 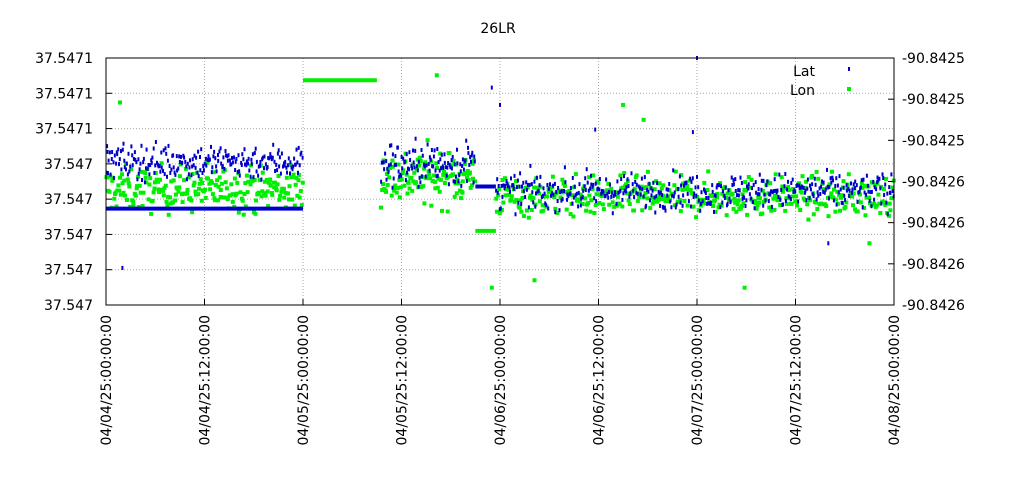 I want to click on x-tick-label: 04/07/25:00:00:00, so click(x=698, y=380).